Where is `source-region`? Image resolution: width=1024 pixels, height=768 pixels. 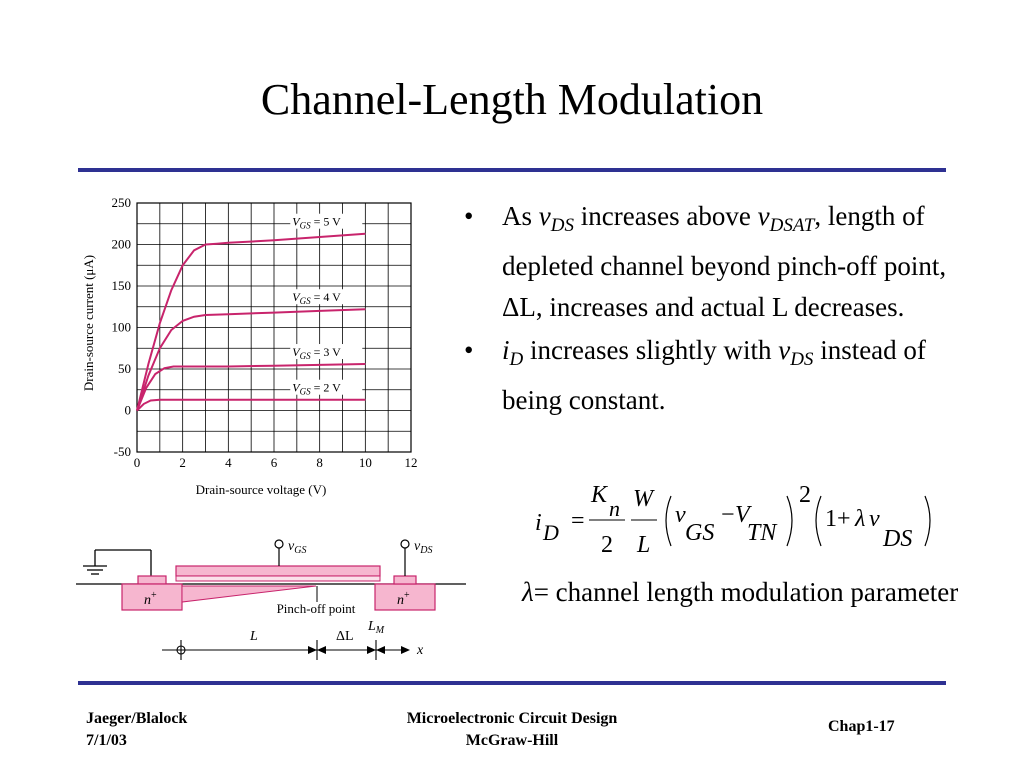 source-region is located at coordinates (152, 597).